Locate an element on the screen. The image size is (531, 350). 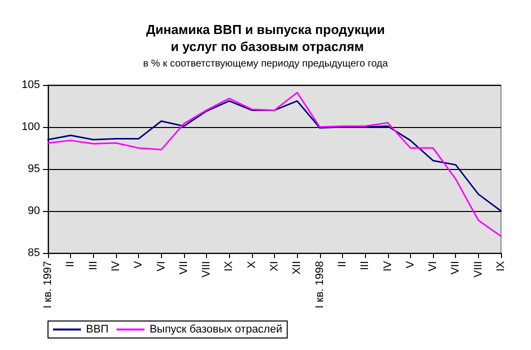
y-tick-label: 100 is located at coordinates (31, 127).